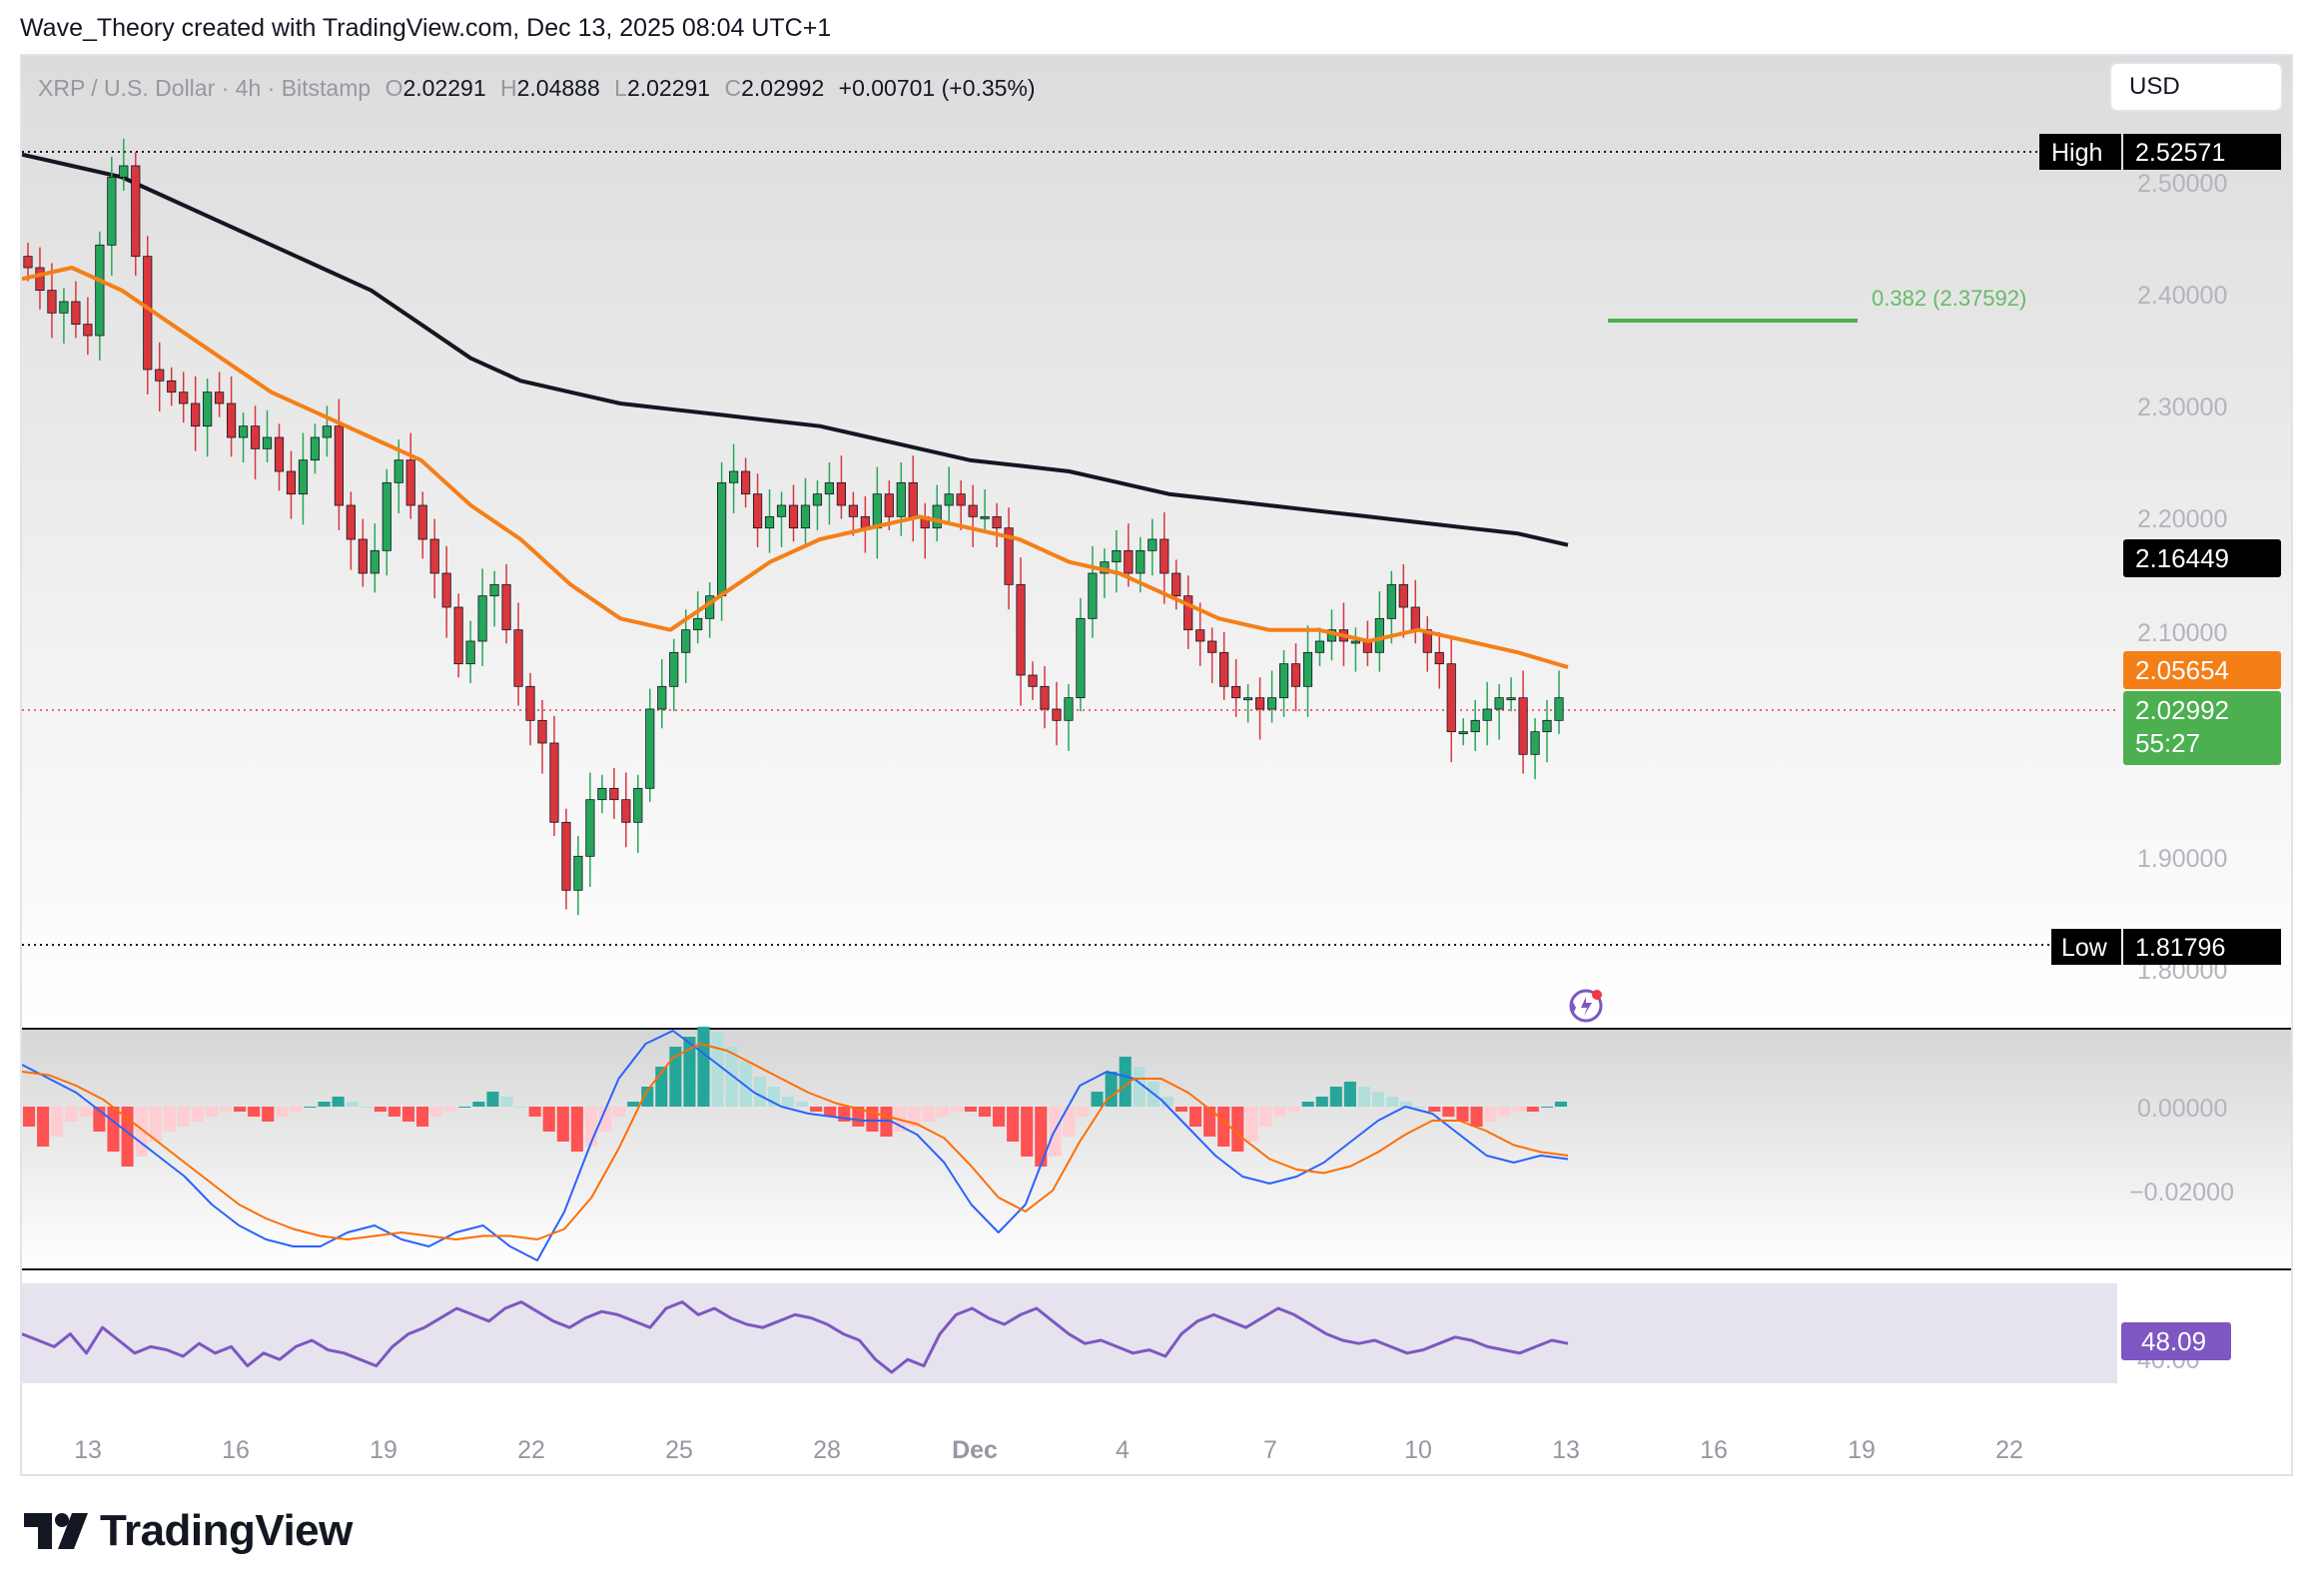 This screenshot has width=2311, height=1596. I want to click on o-label: O, so click(394, 88).